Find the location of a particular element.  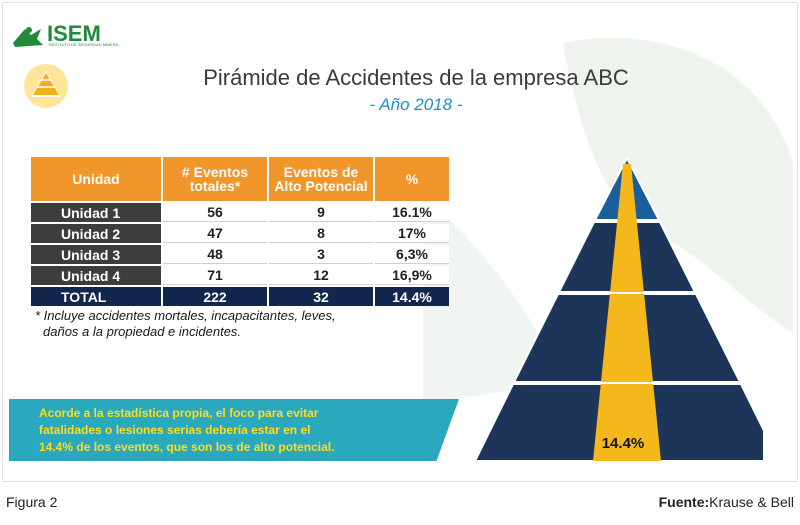

logo-subtitle: INSTITUTO DE SEGURIDAD MINERA is located at coordinates (84, 44).